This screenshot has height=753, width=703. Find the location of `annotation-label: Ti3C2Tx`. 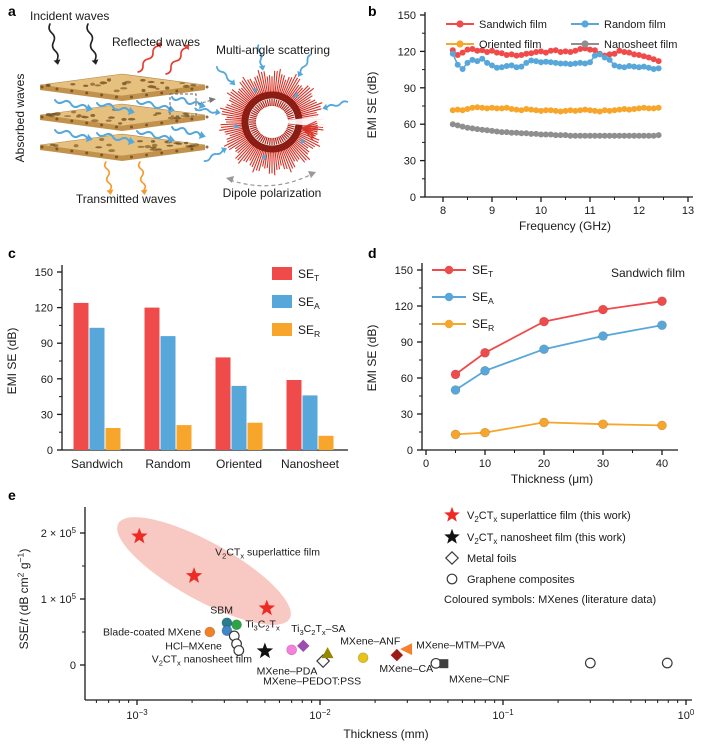

annotation-label: Ti3C2Tx is located at coordinates (262, 626).